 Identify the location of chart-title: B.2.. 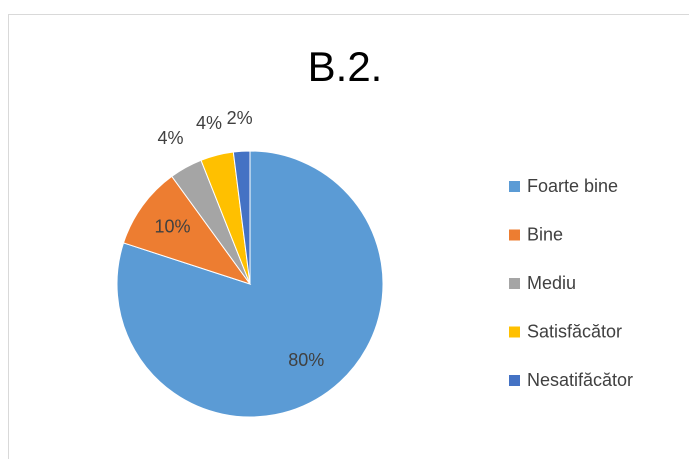
(345, 66).